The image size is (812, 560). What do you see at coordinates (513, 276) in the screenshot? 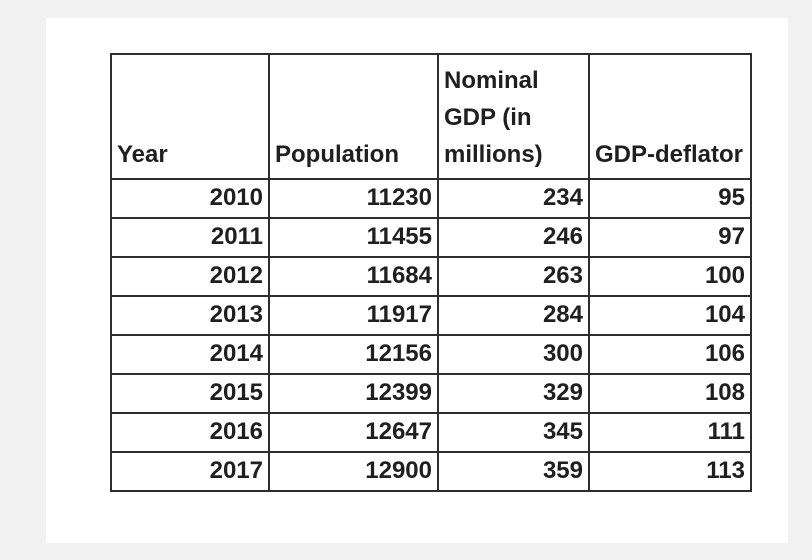
I see `cell-nominal_gdp: 263` at bounding box center [513, 276].